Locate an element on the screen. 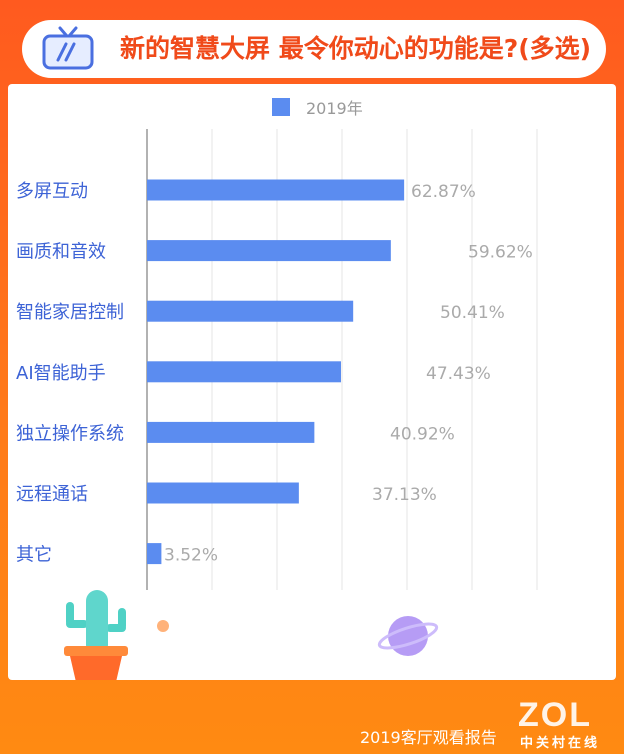  title-banner: 新的智慧大屏 最令你动心的功能是?(多选) is located at coordinates (314, 49).